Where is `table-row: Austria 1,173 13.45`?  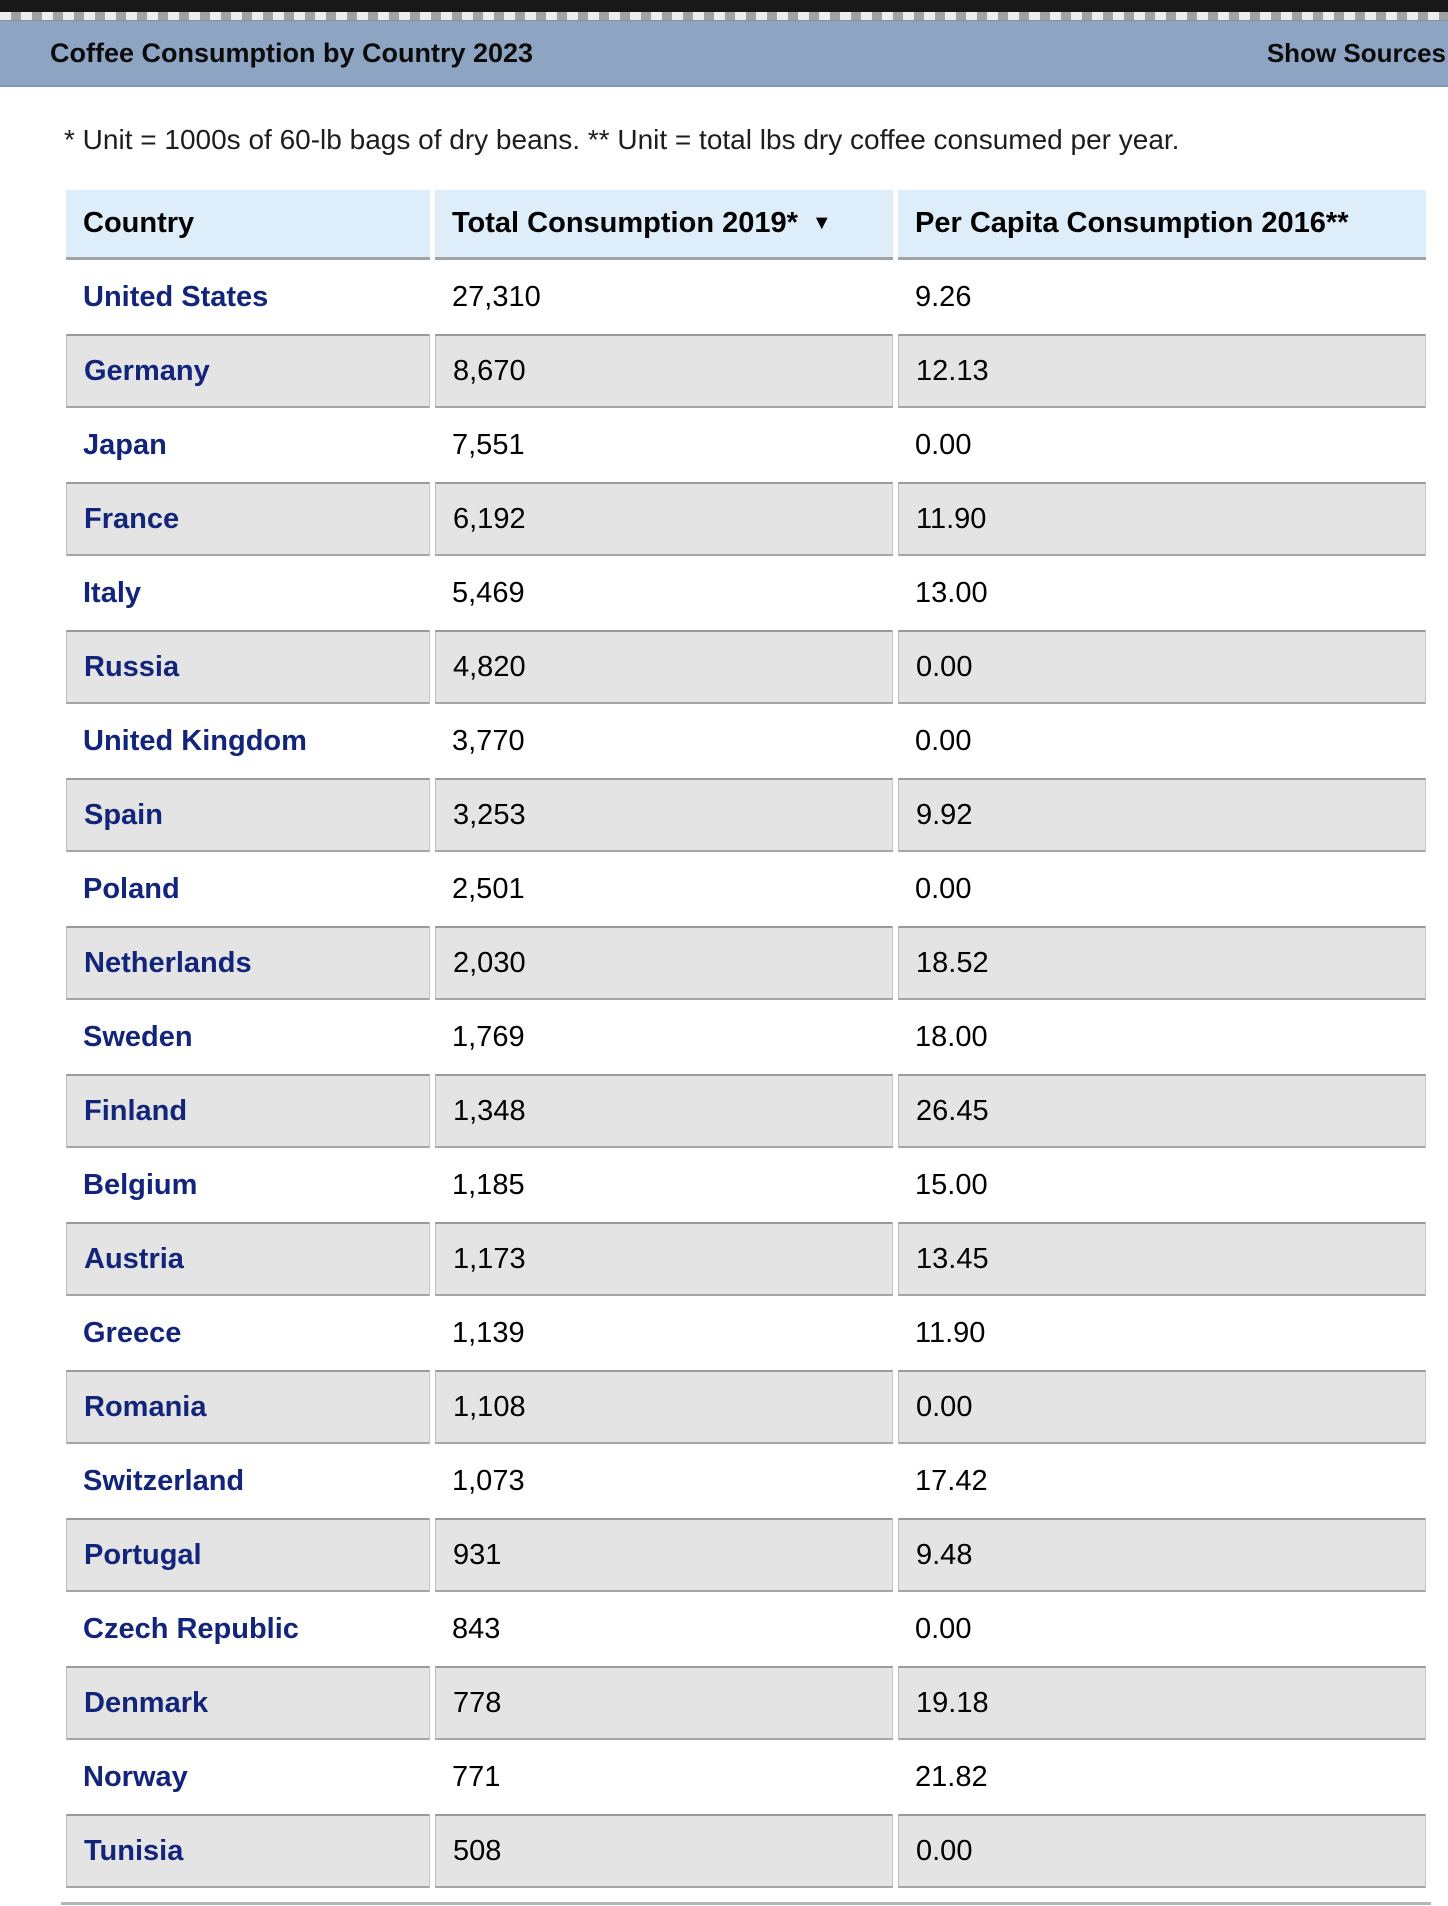 table-row: Austria 1,173 13.45 is located at coordinates (746, 1259).